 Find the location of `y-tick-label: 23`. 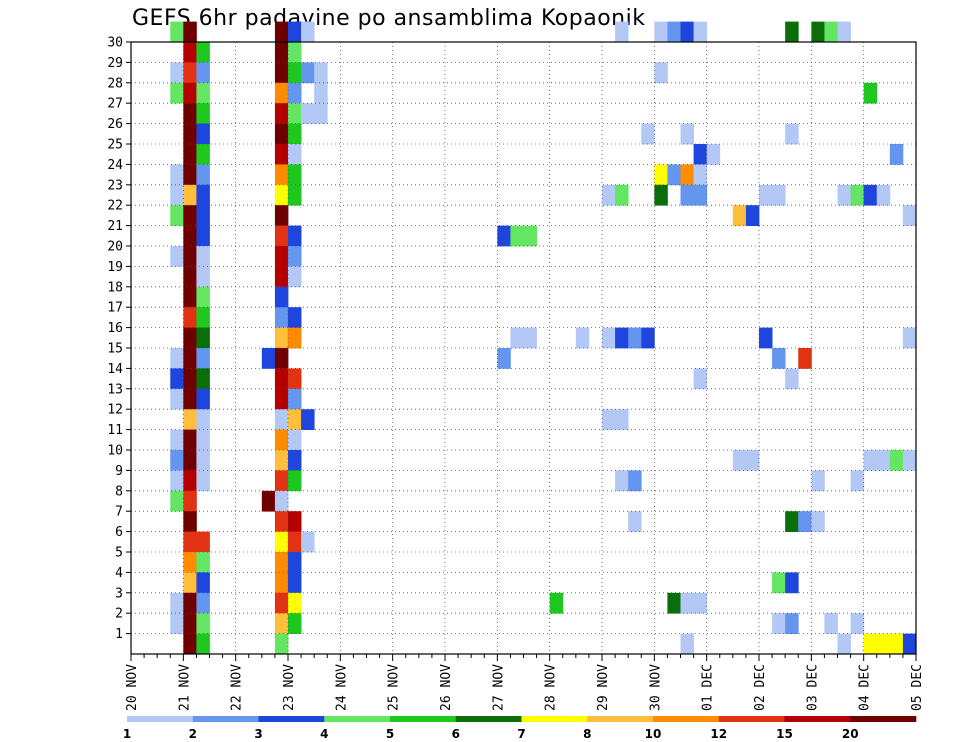

y-tick-label: 23 is located at coordinates (115, 185).